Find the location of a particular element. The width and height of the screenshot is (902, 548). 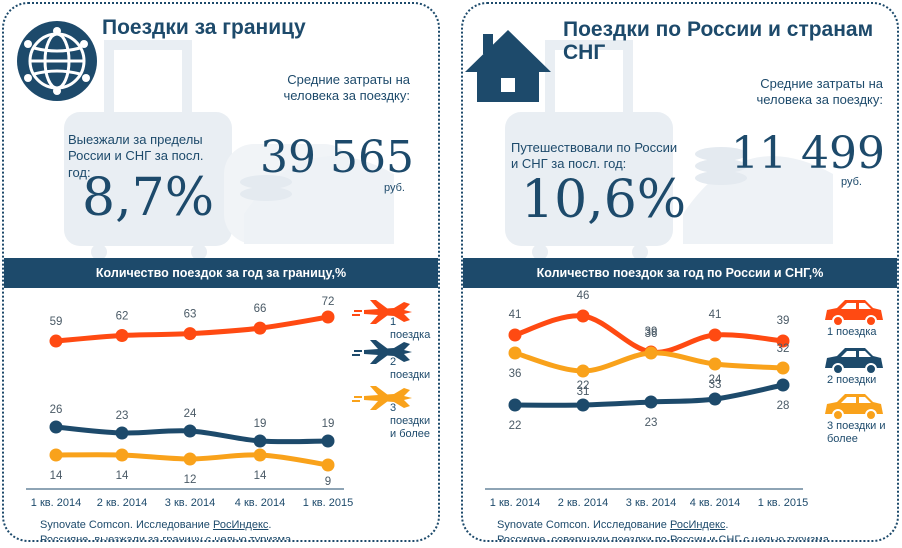

data-label: 22 is located at coordinates (583, 386).